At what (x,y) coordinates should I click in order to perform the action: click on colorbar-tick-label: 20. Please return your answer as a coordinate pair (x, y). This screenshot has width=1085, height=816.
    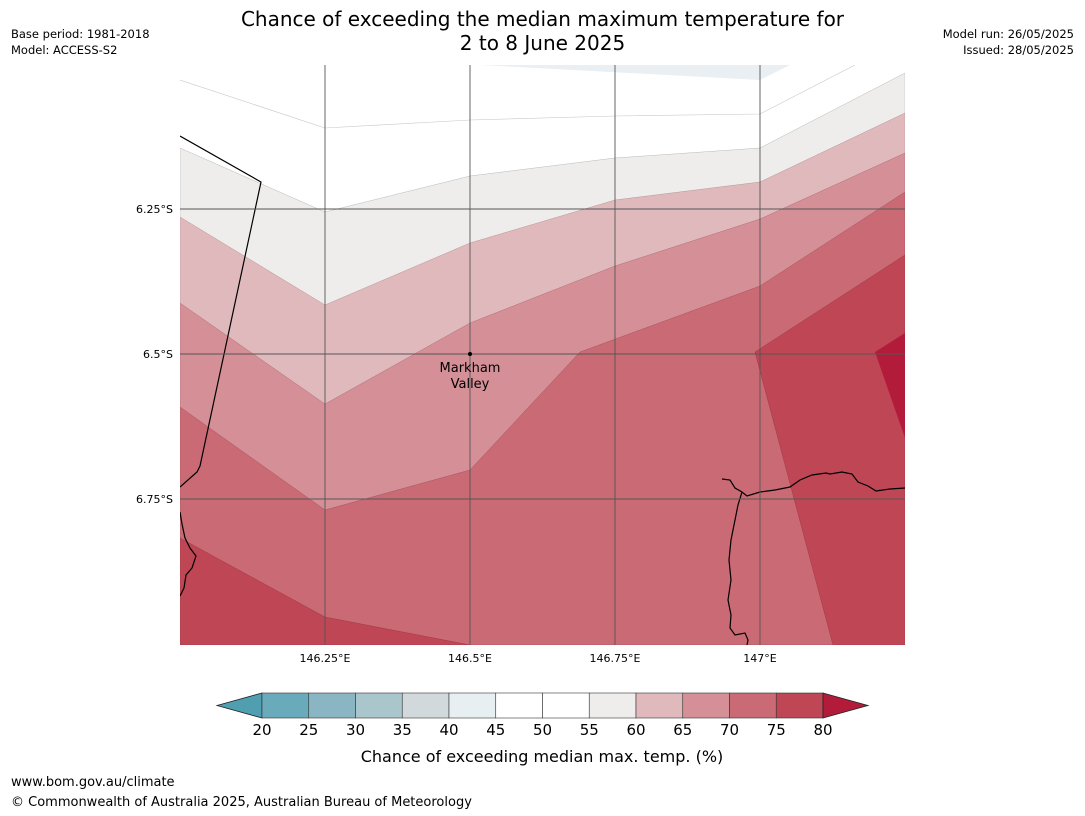
    Looking at the image, I should click on (261, 730).